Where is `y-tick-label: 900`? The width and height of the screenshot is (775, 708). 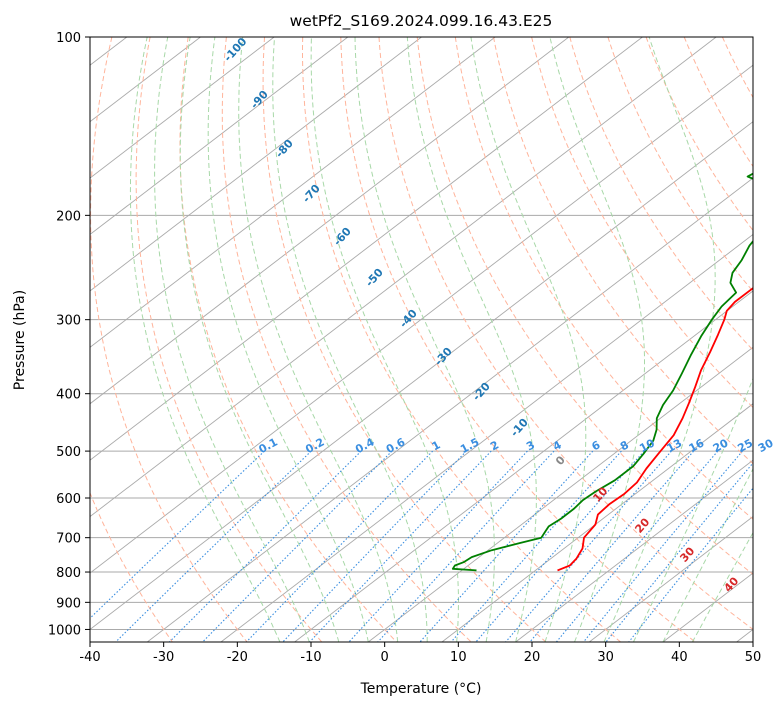
y-tick-label: 900 is located at coordinates (68, 603).